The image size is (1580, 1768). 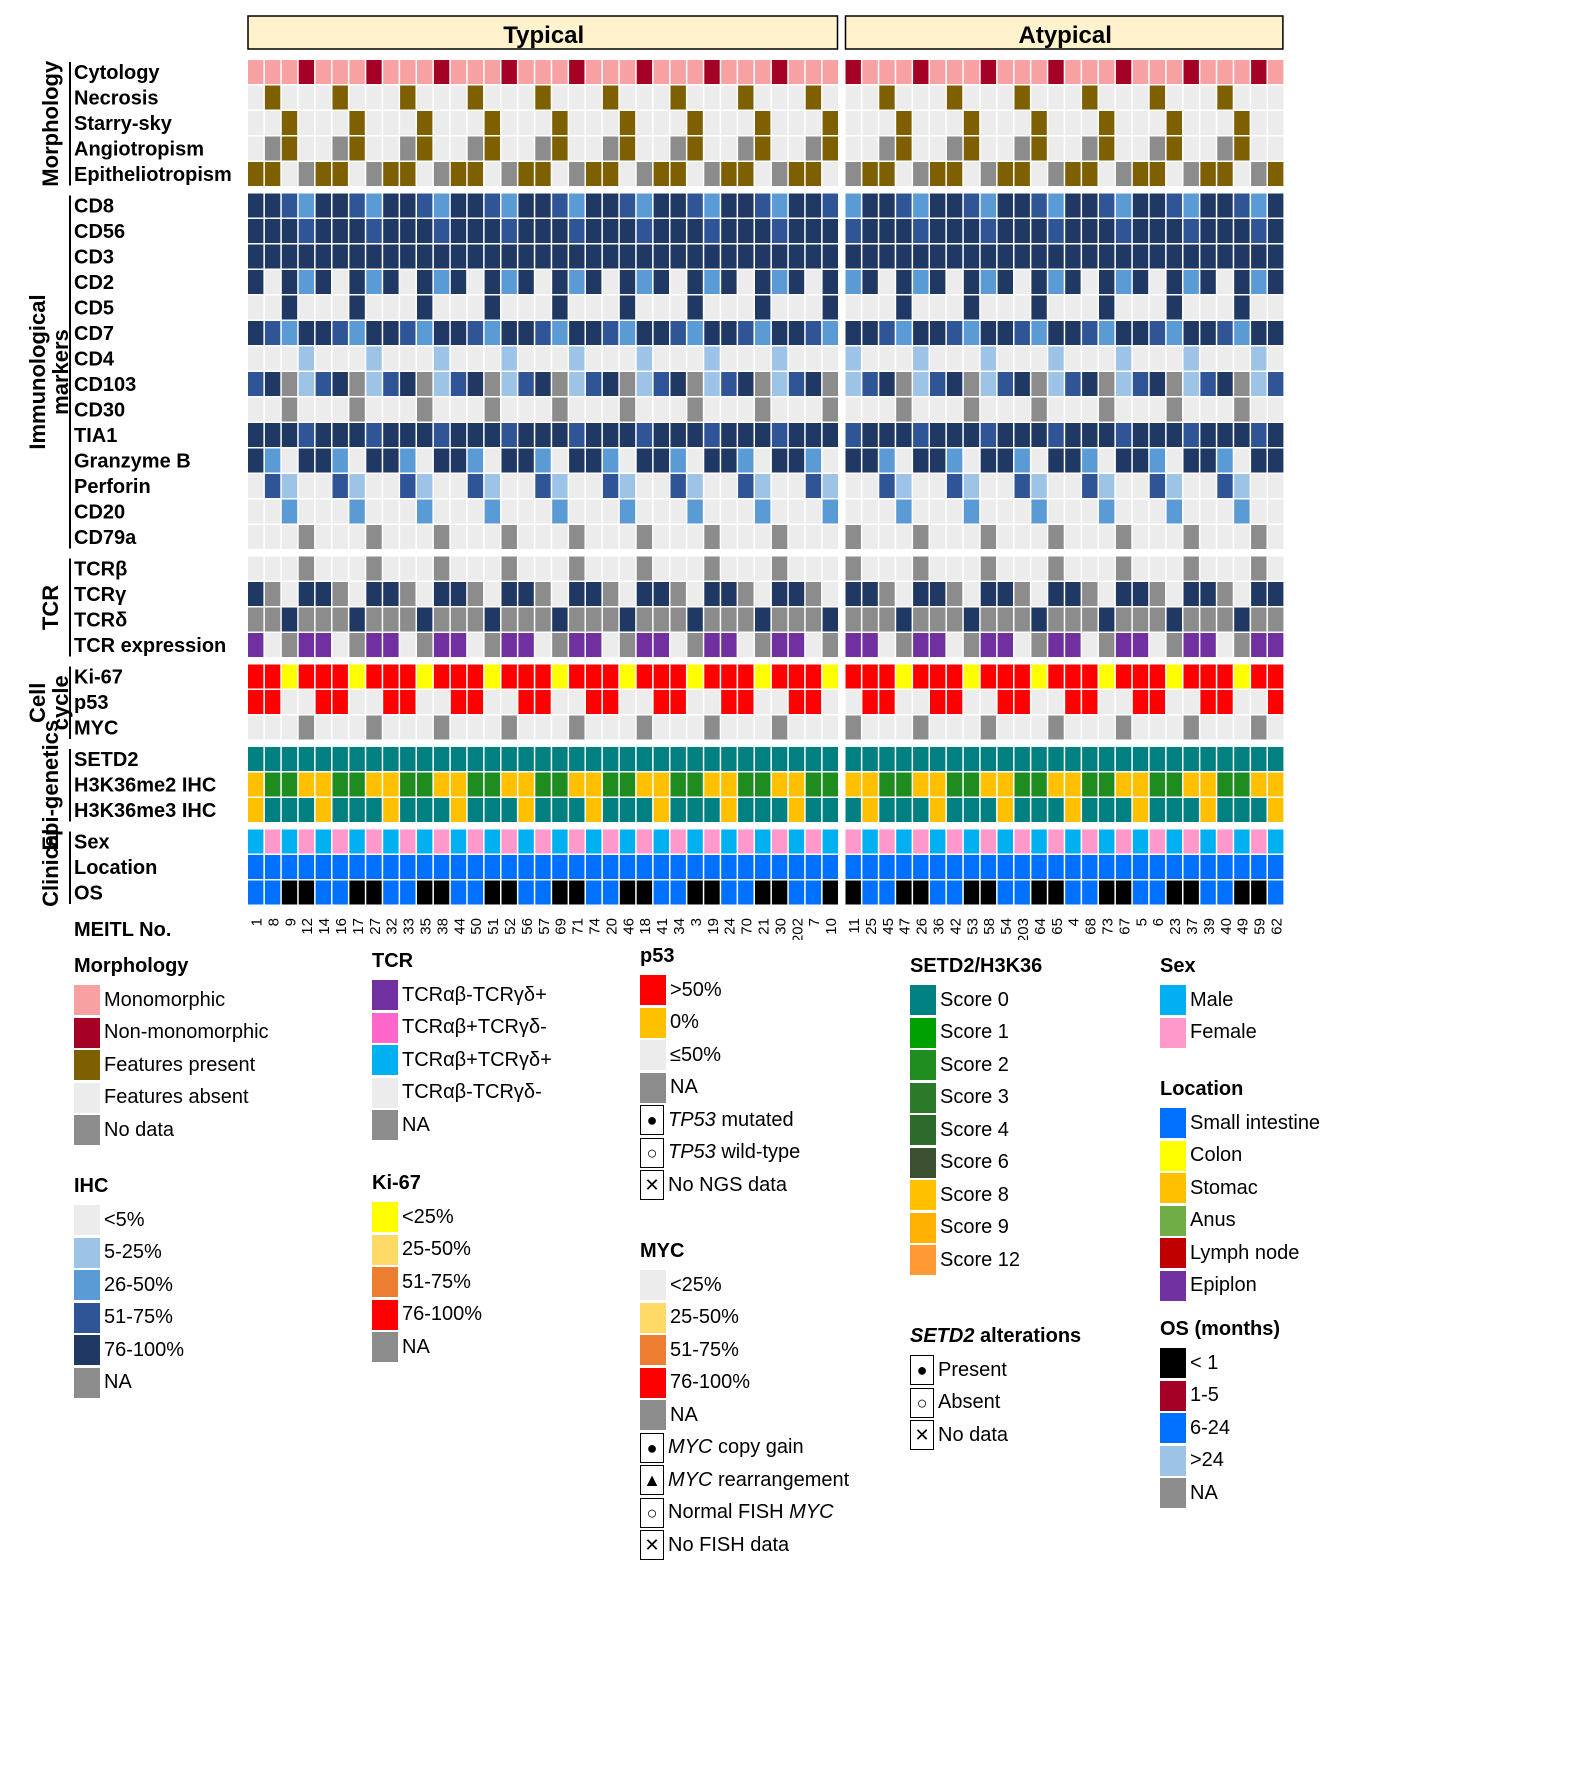 I want to click on legend-item: 76-100%, so click(x=427, y=1315).